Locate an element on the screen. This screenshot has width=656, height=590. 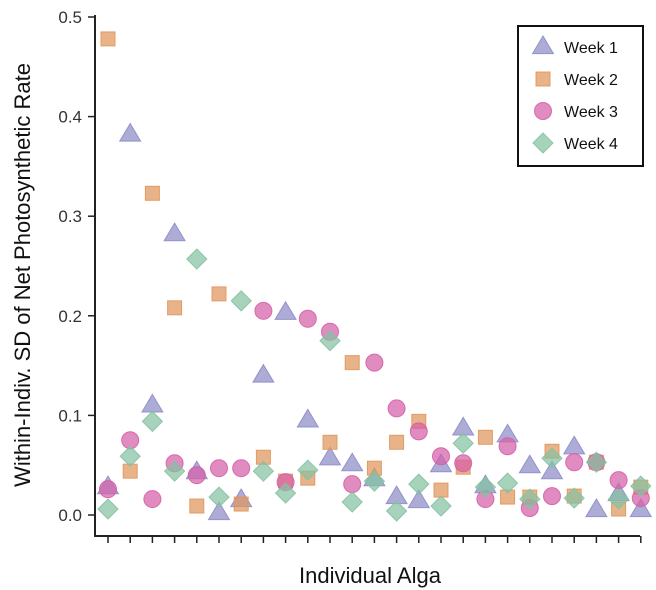
legend-label: Week 3 is located at coordinates (591, 112).